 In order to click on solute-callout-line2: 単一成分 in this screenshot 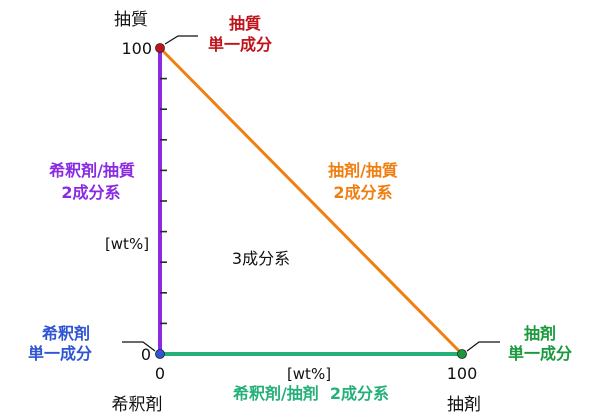, I will do `click(240, 44)`.